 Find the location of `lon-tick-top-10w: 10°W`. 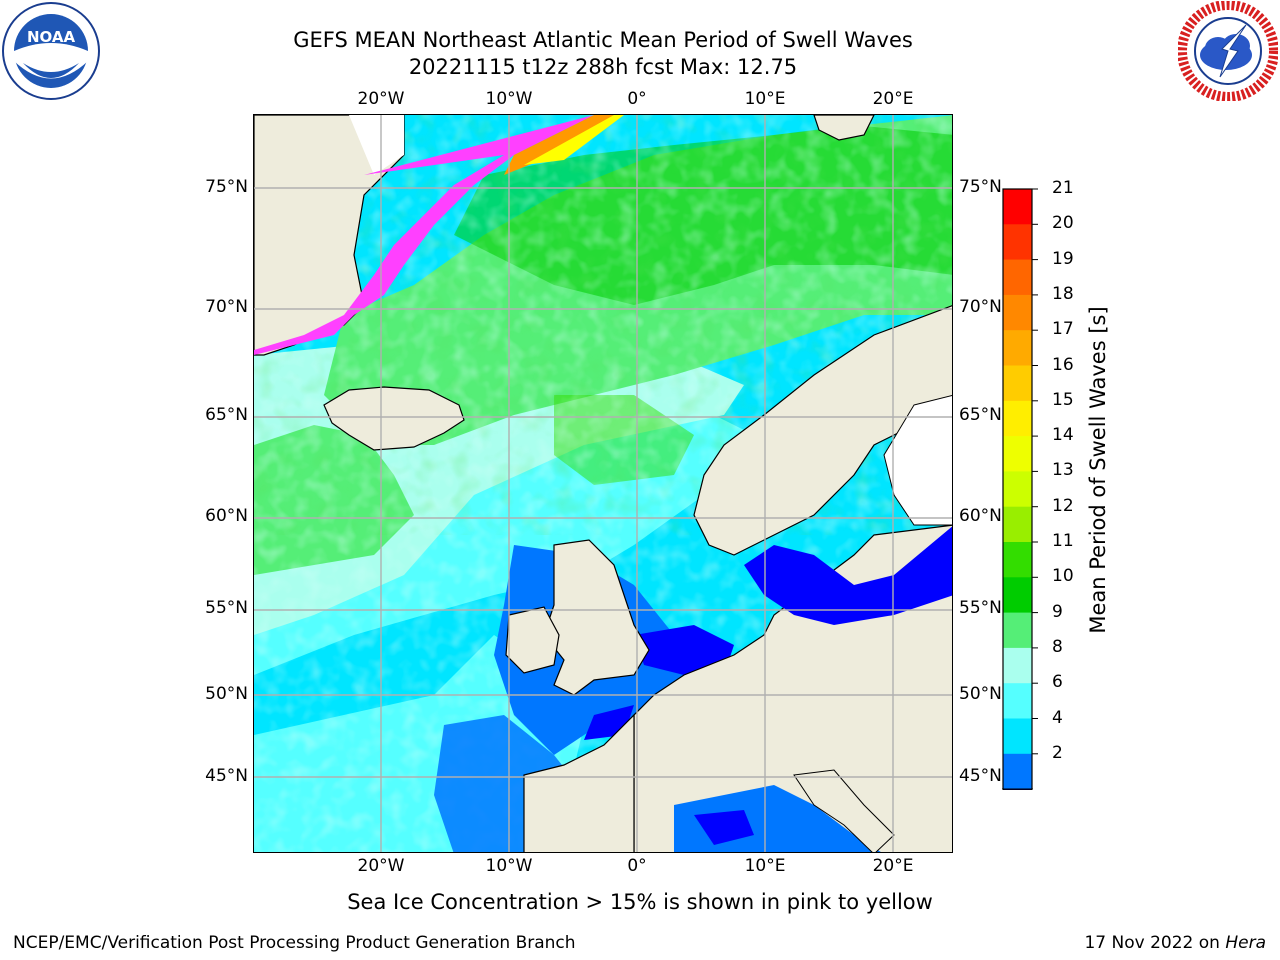

lon-tick-top-10w: 10°W is located at coordinates (509, 99).